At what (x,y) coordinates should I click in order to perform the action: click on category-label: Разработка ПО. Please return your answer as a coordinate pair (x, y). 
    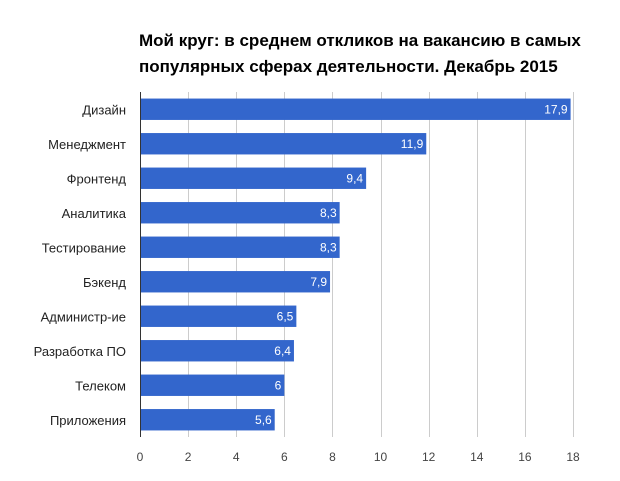
    Looking at the image, I should click on (80, 351).